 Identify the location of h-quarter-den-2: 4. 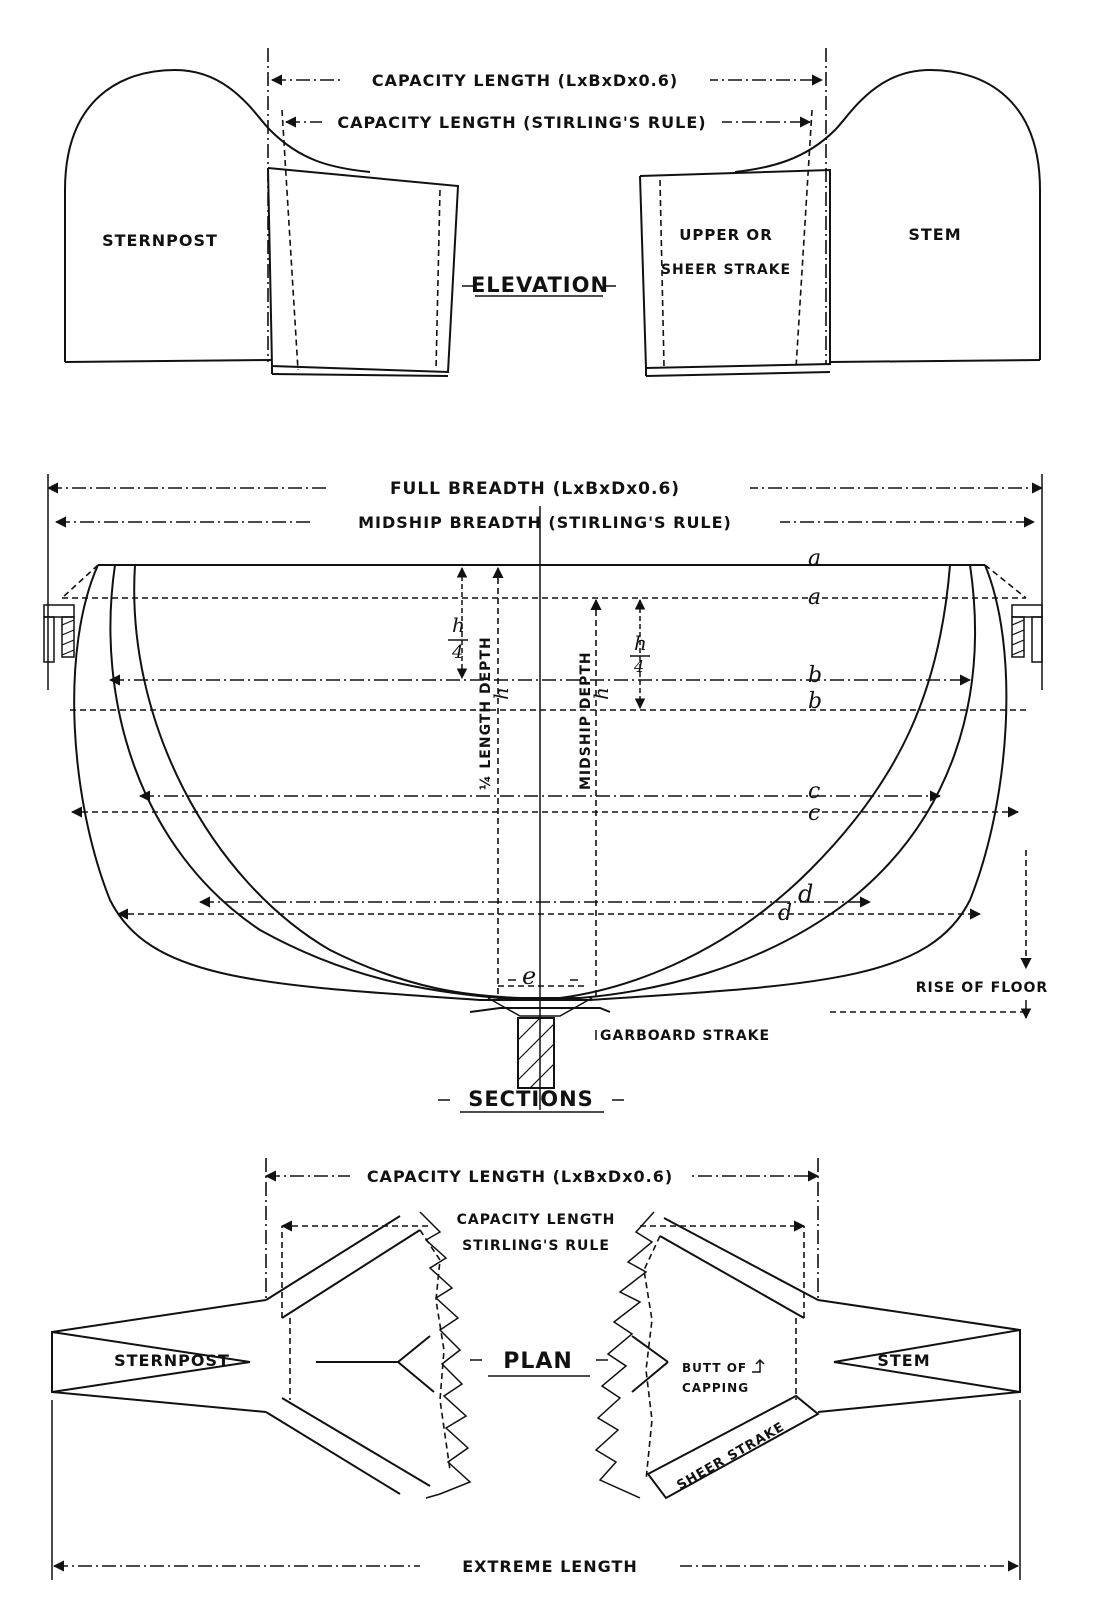
(638, 666).